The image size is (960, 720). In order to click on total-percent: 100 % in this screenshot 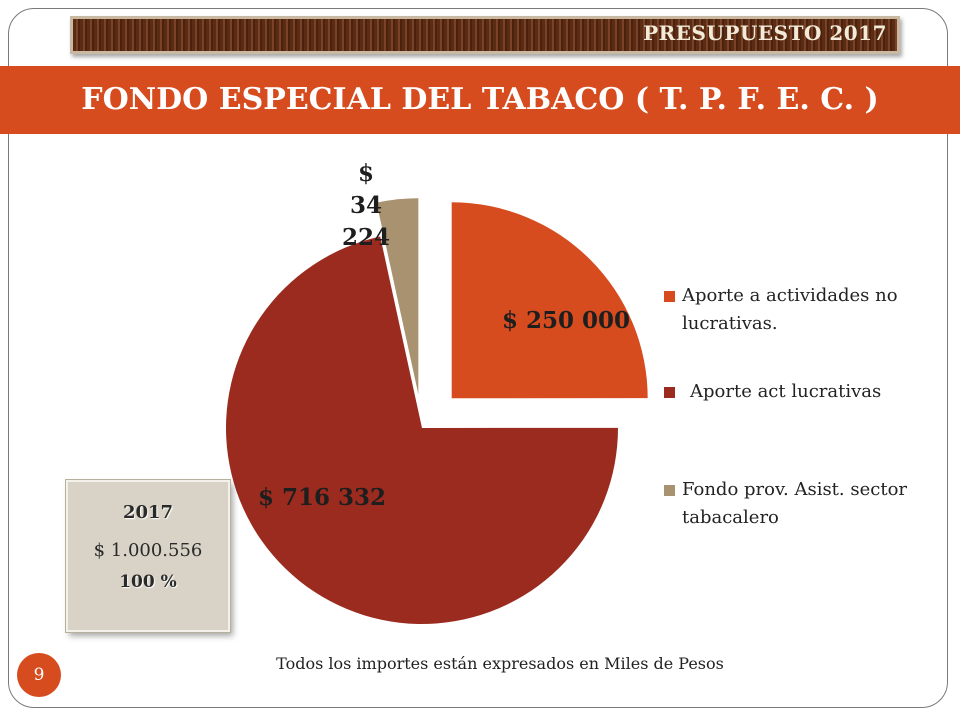, I will do `click(148, 582)`.